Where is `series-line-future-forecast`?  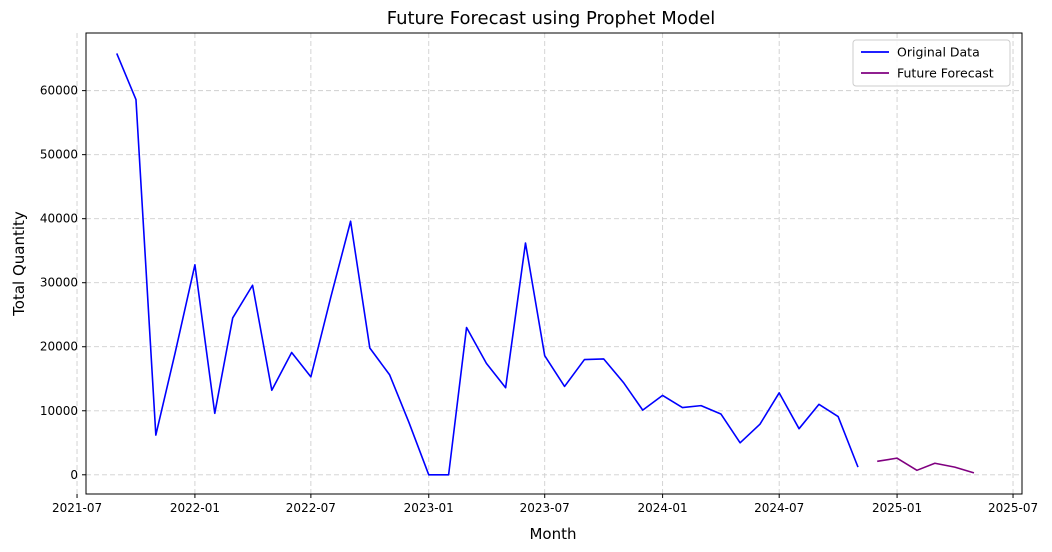 series-line-future-forecast is located at coordinates (926, 465).